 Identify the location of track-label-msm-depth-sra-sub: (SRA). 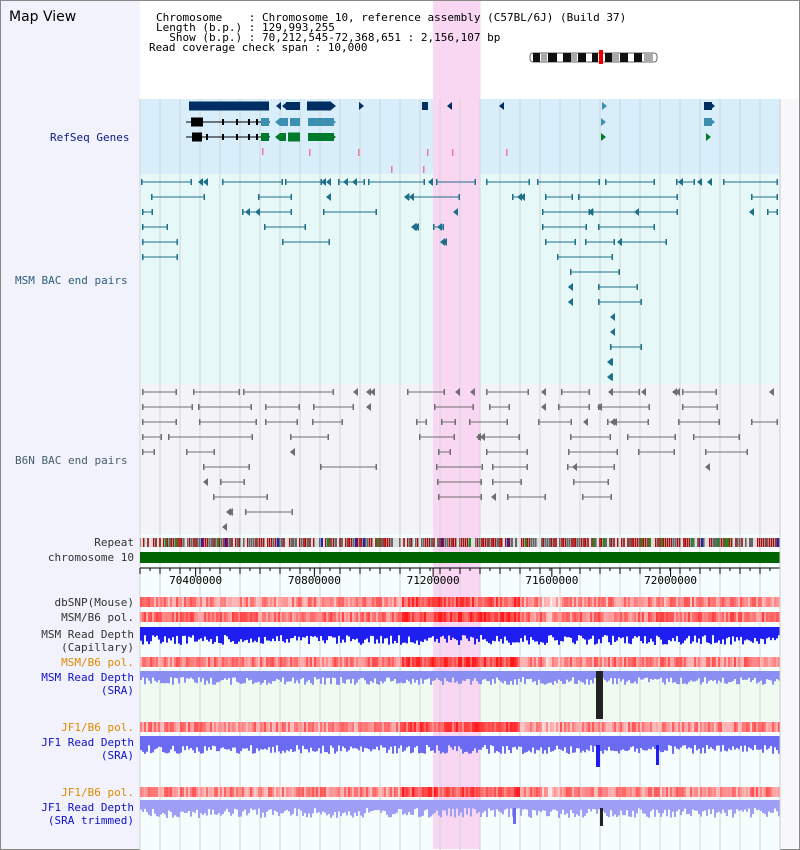
(117, 690).